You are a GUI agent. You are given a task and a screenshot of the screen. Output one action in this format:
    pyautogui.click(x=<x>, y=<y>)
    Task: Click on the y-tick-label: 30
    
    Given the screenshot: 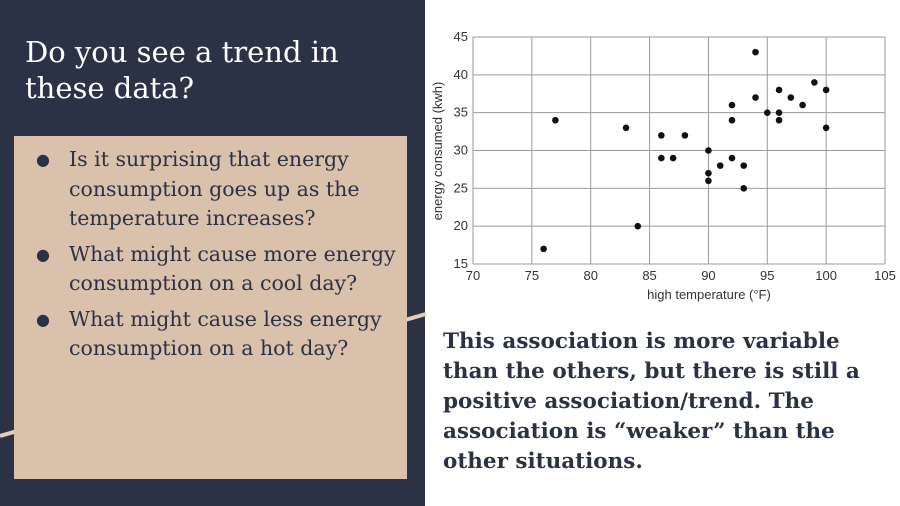 What is the action you would take?
    pyautogui.click(x=461, y=150)
    